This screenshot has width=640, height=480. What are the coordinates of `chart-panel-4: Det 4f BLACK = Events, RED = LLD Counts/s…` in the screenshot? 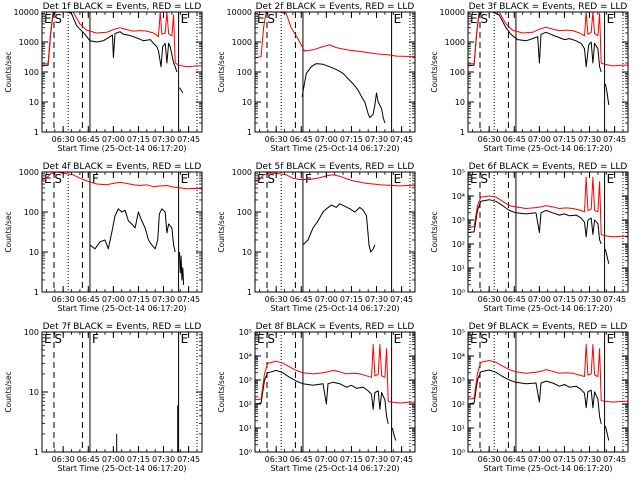 It's located at (103, 237).